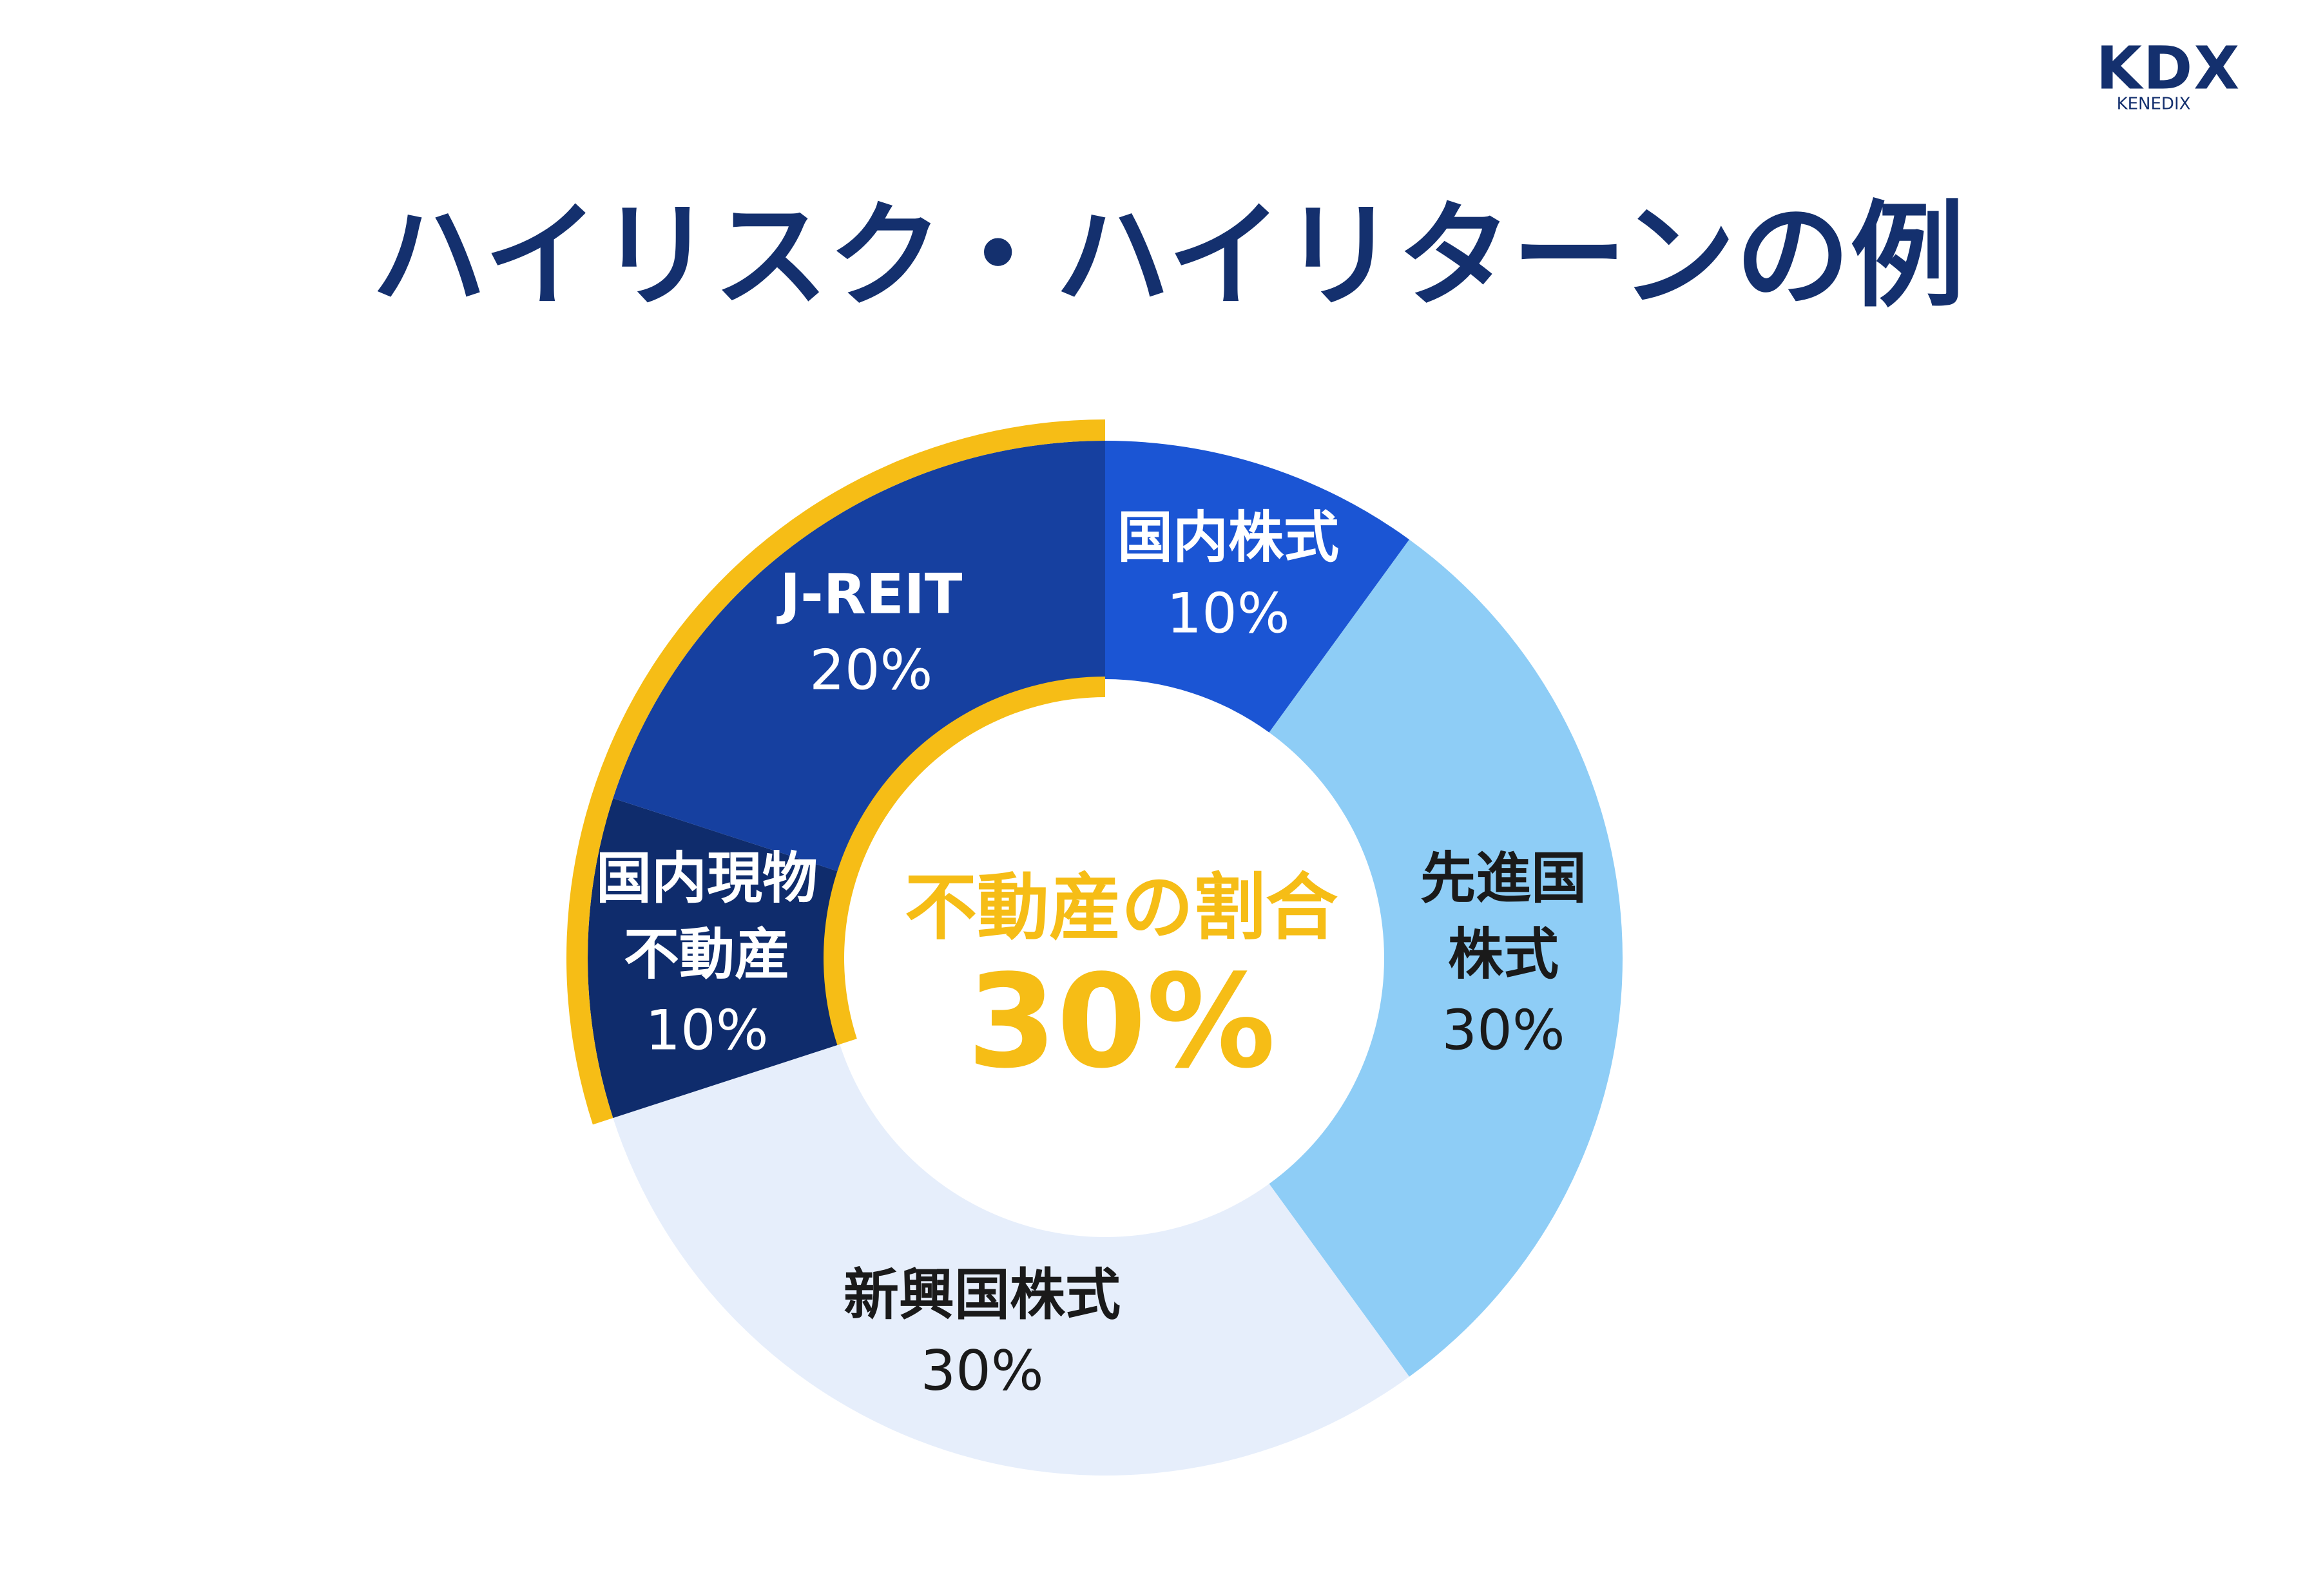  Describe the element at coordinates (1228, 538) in the screenshot. I see `slice-label: 国内株式` at that location.